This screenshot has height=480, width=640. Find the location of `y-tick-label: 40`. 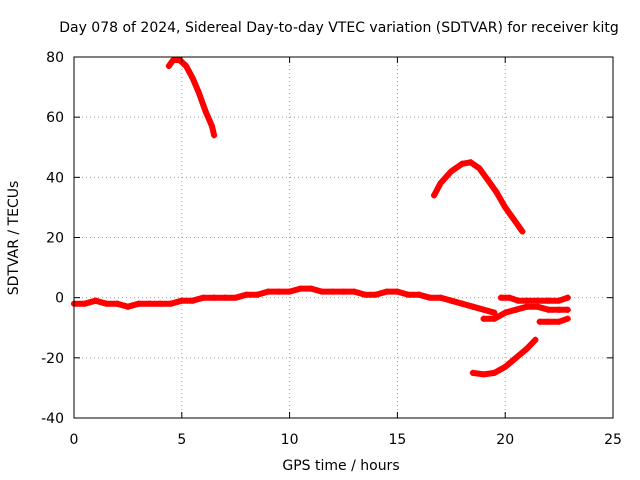

y-tick-label: 40 is located at coordinates (55, 178).